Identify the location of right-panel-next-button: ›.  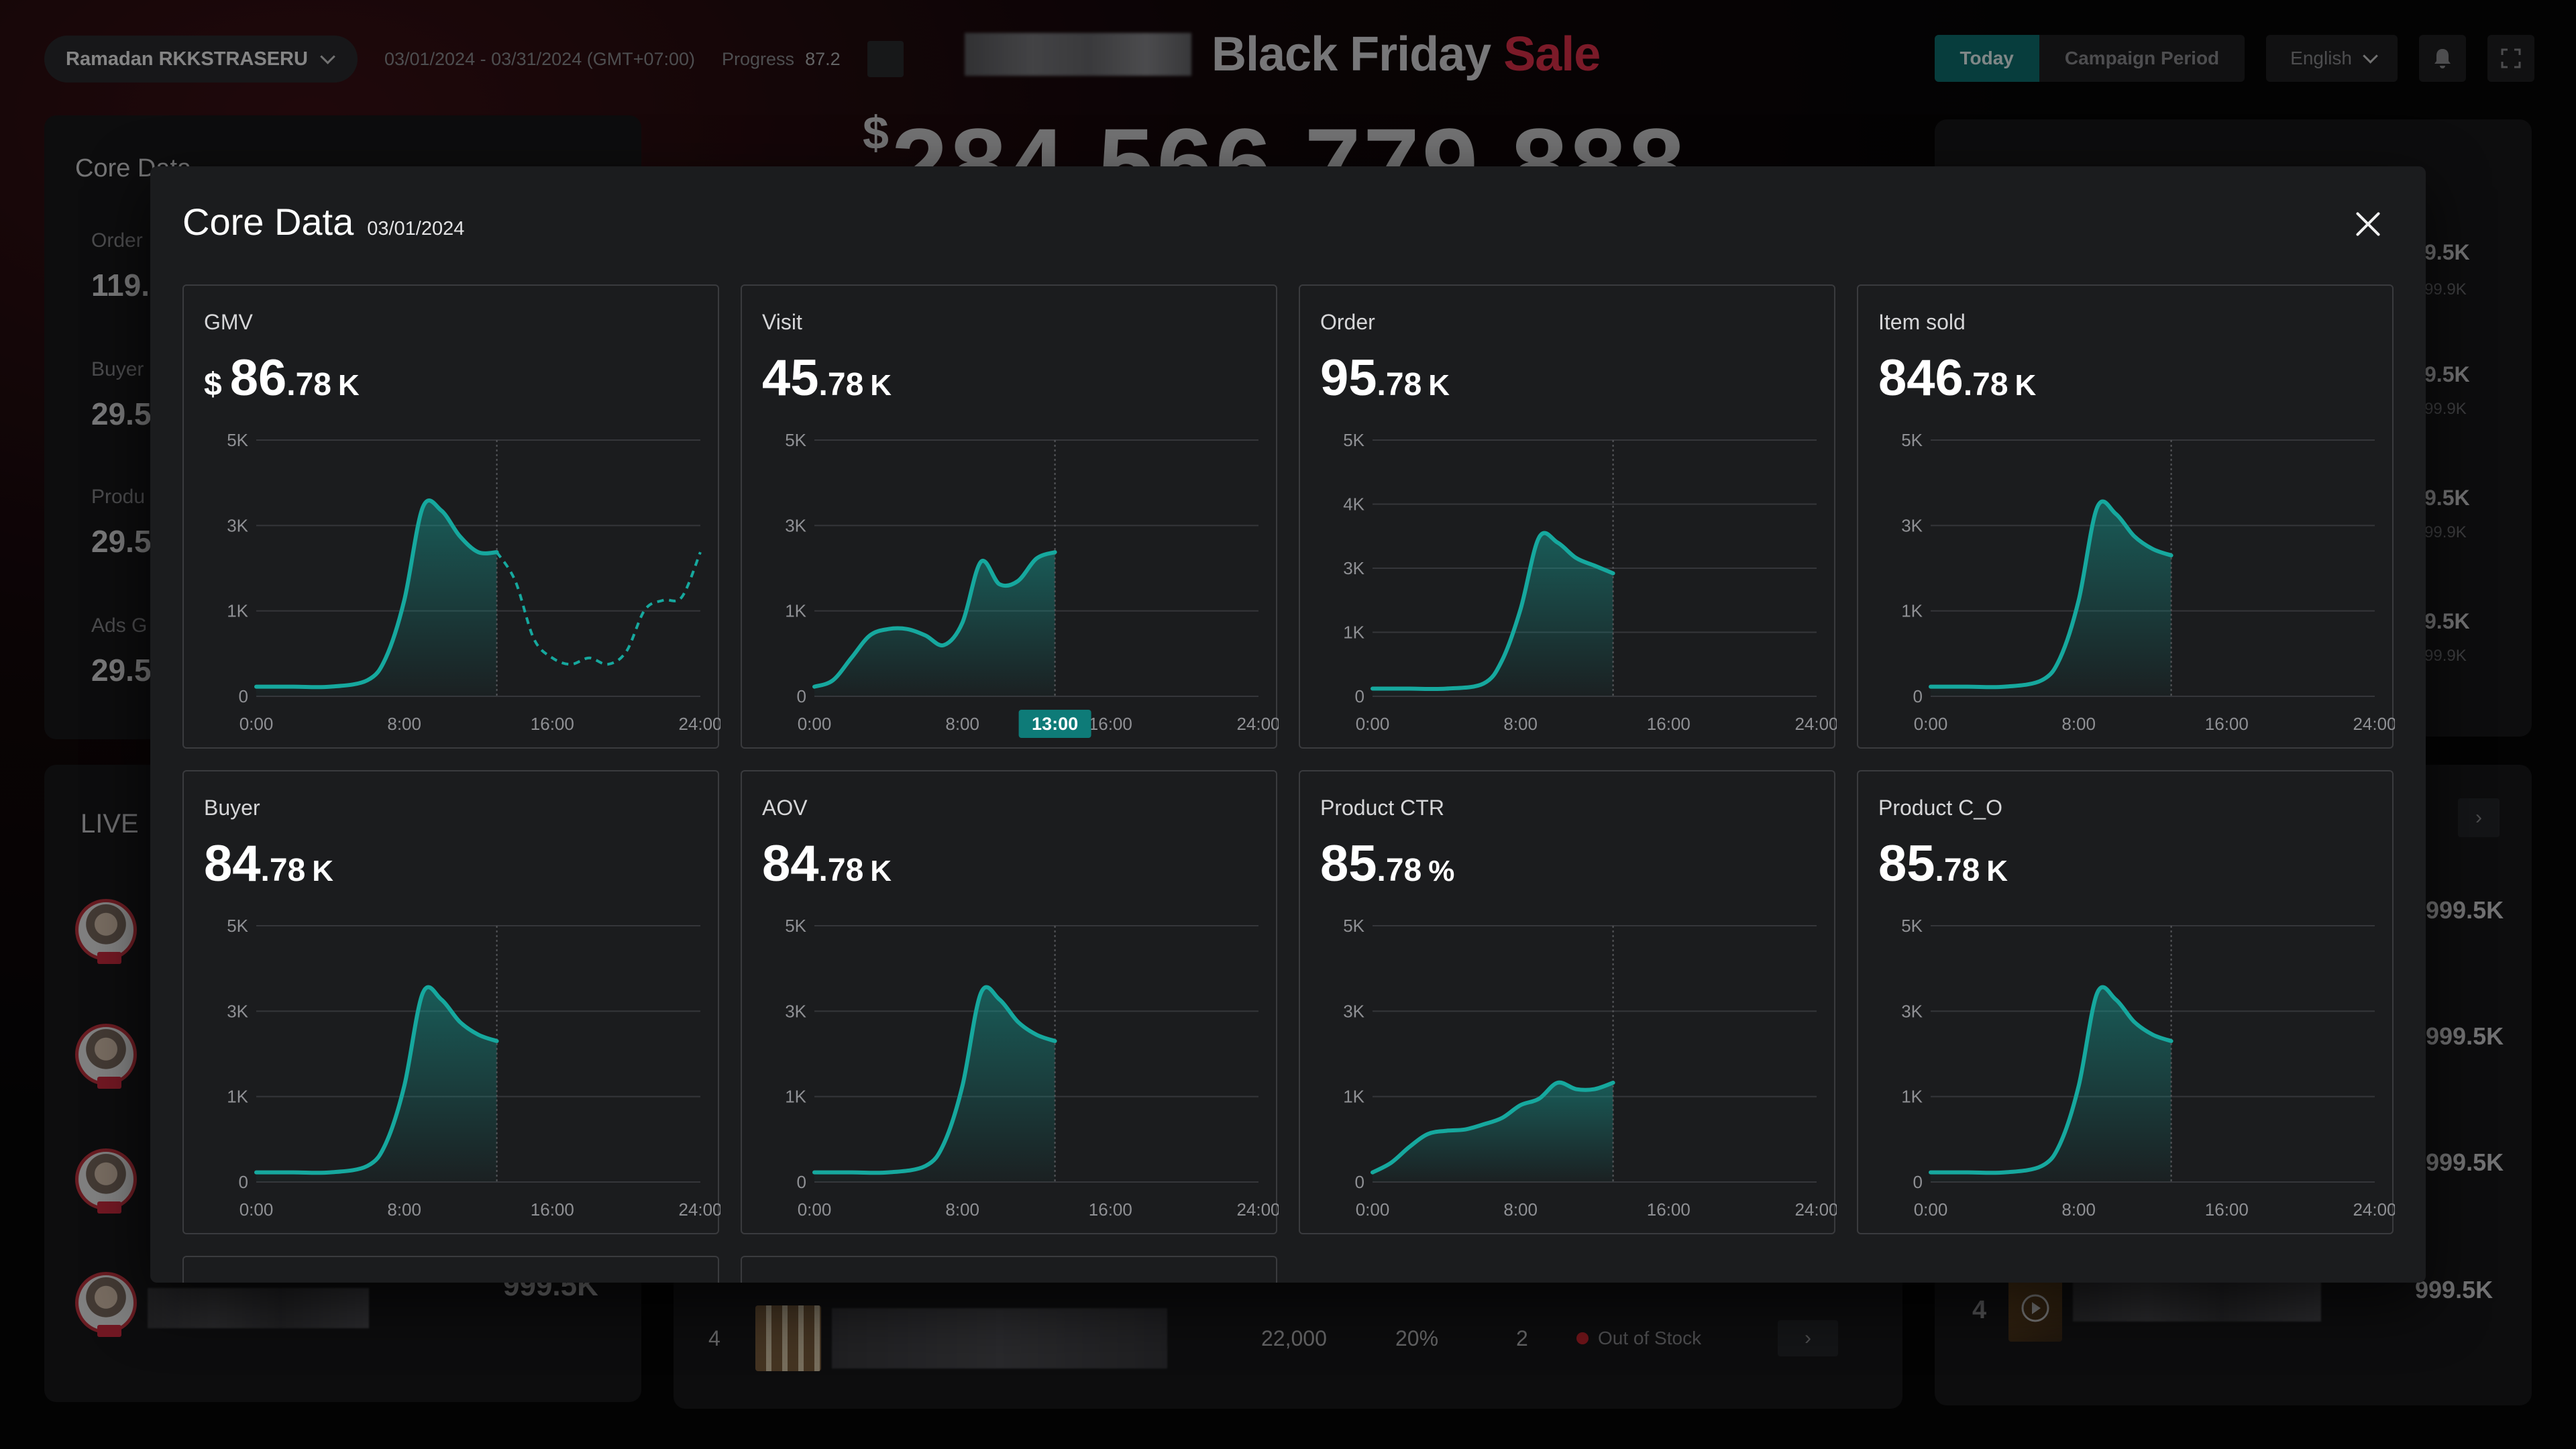
(2479, 817).